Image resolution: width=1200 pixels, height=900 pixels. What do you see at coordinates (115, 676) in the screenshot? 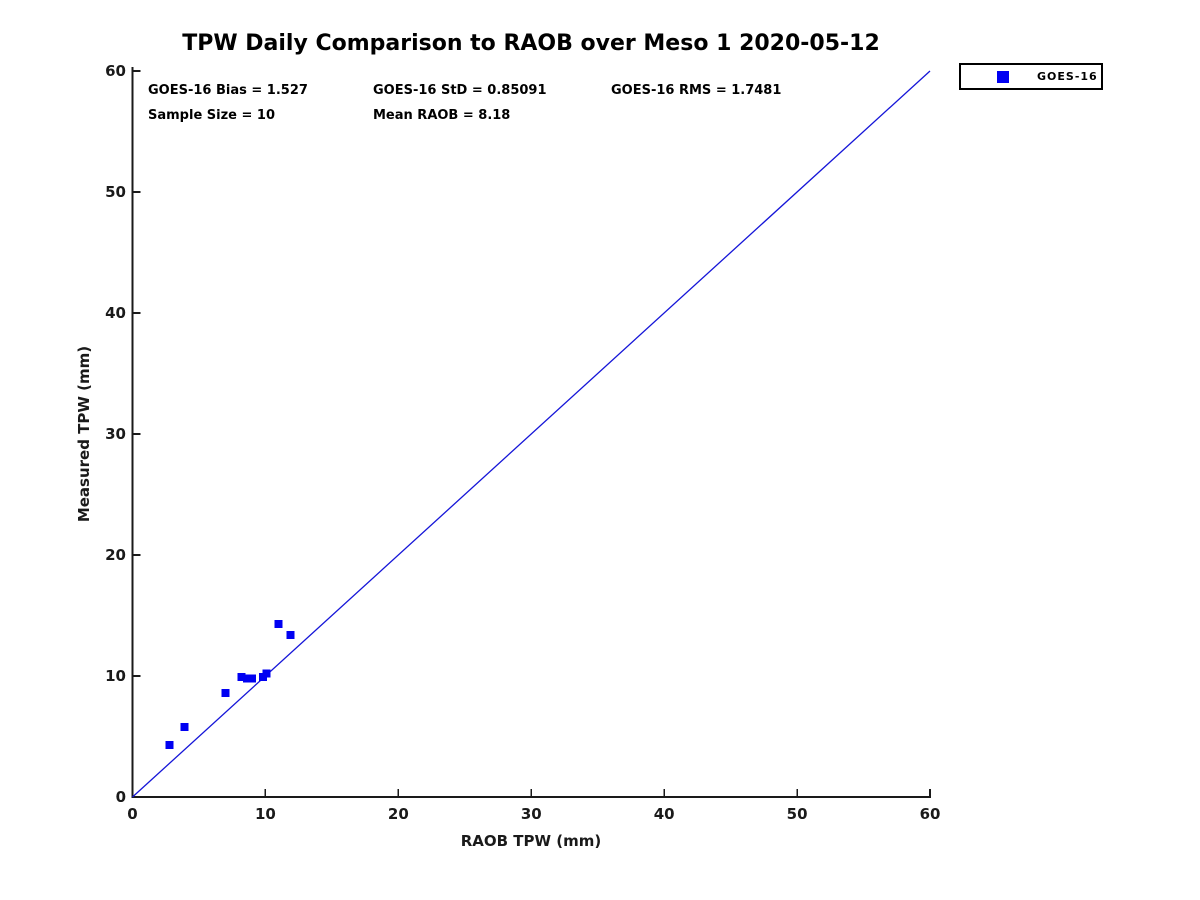
I see `y-tick-label: 10` at bounding box center [115, 676].